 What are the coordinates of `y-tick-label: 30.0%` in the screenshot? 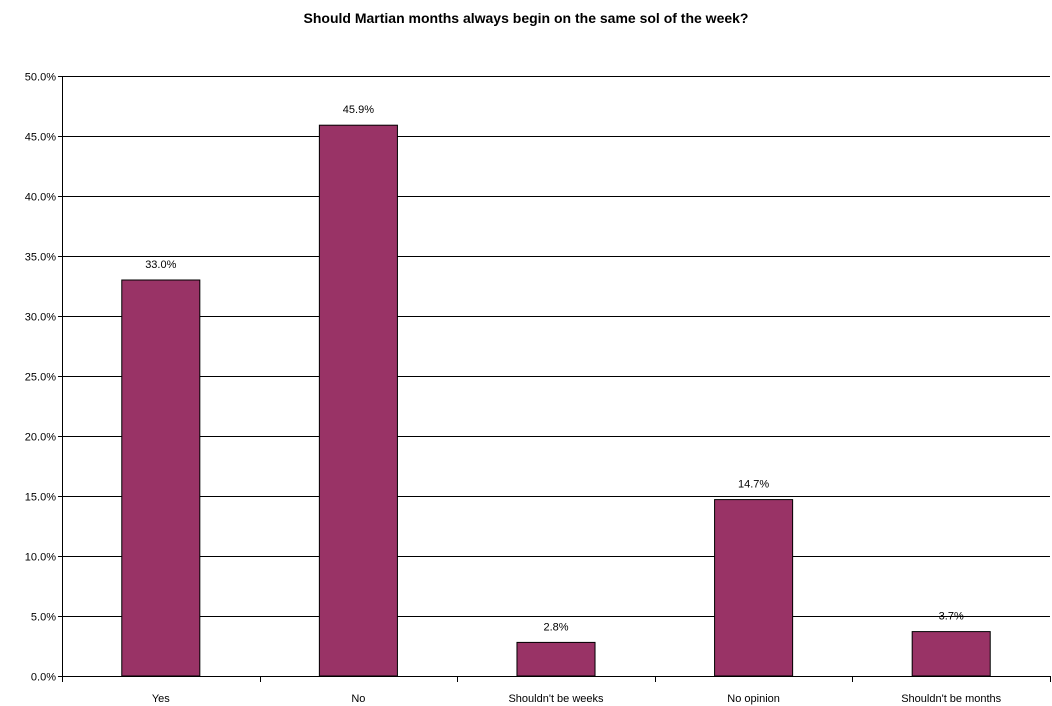 It's located at (40, 318).